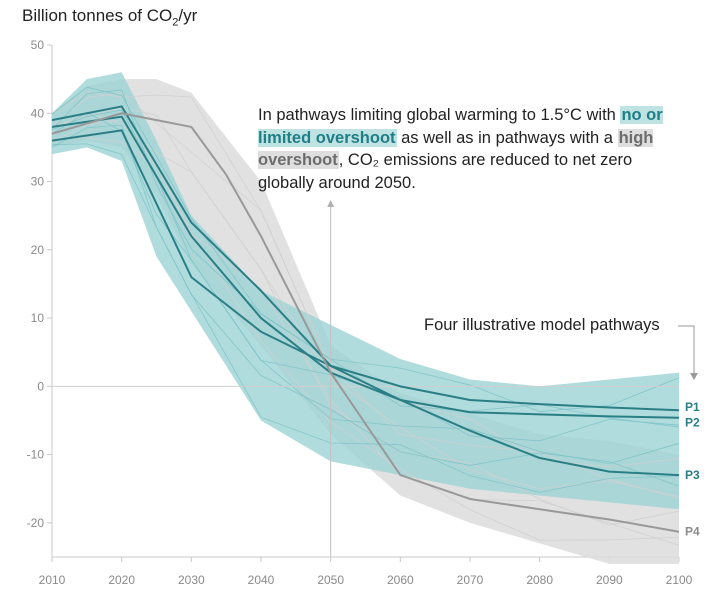 The height and width of the screenshot is (602, 716). What do you see at coordinates (38, 113) in the screenshot?
I see `y-tick-label: 40` at bounding box center [38, 113].